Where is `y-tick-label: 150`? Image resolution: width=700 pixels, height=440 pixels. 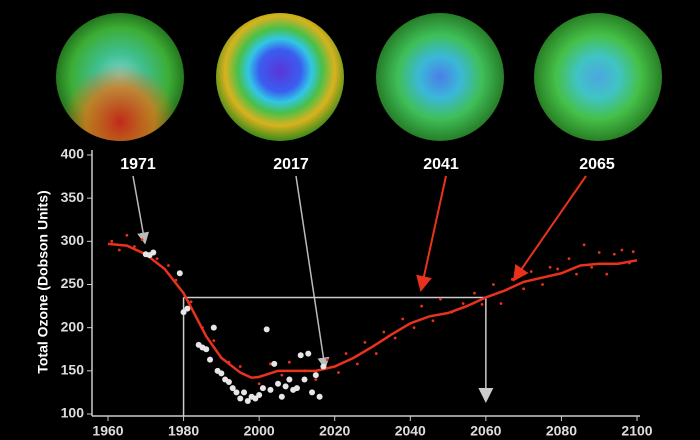
y-tick-label: 150 is located at coordinates (73, 370).